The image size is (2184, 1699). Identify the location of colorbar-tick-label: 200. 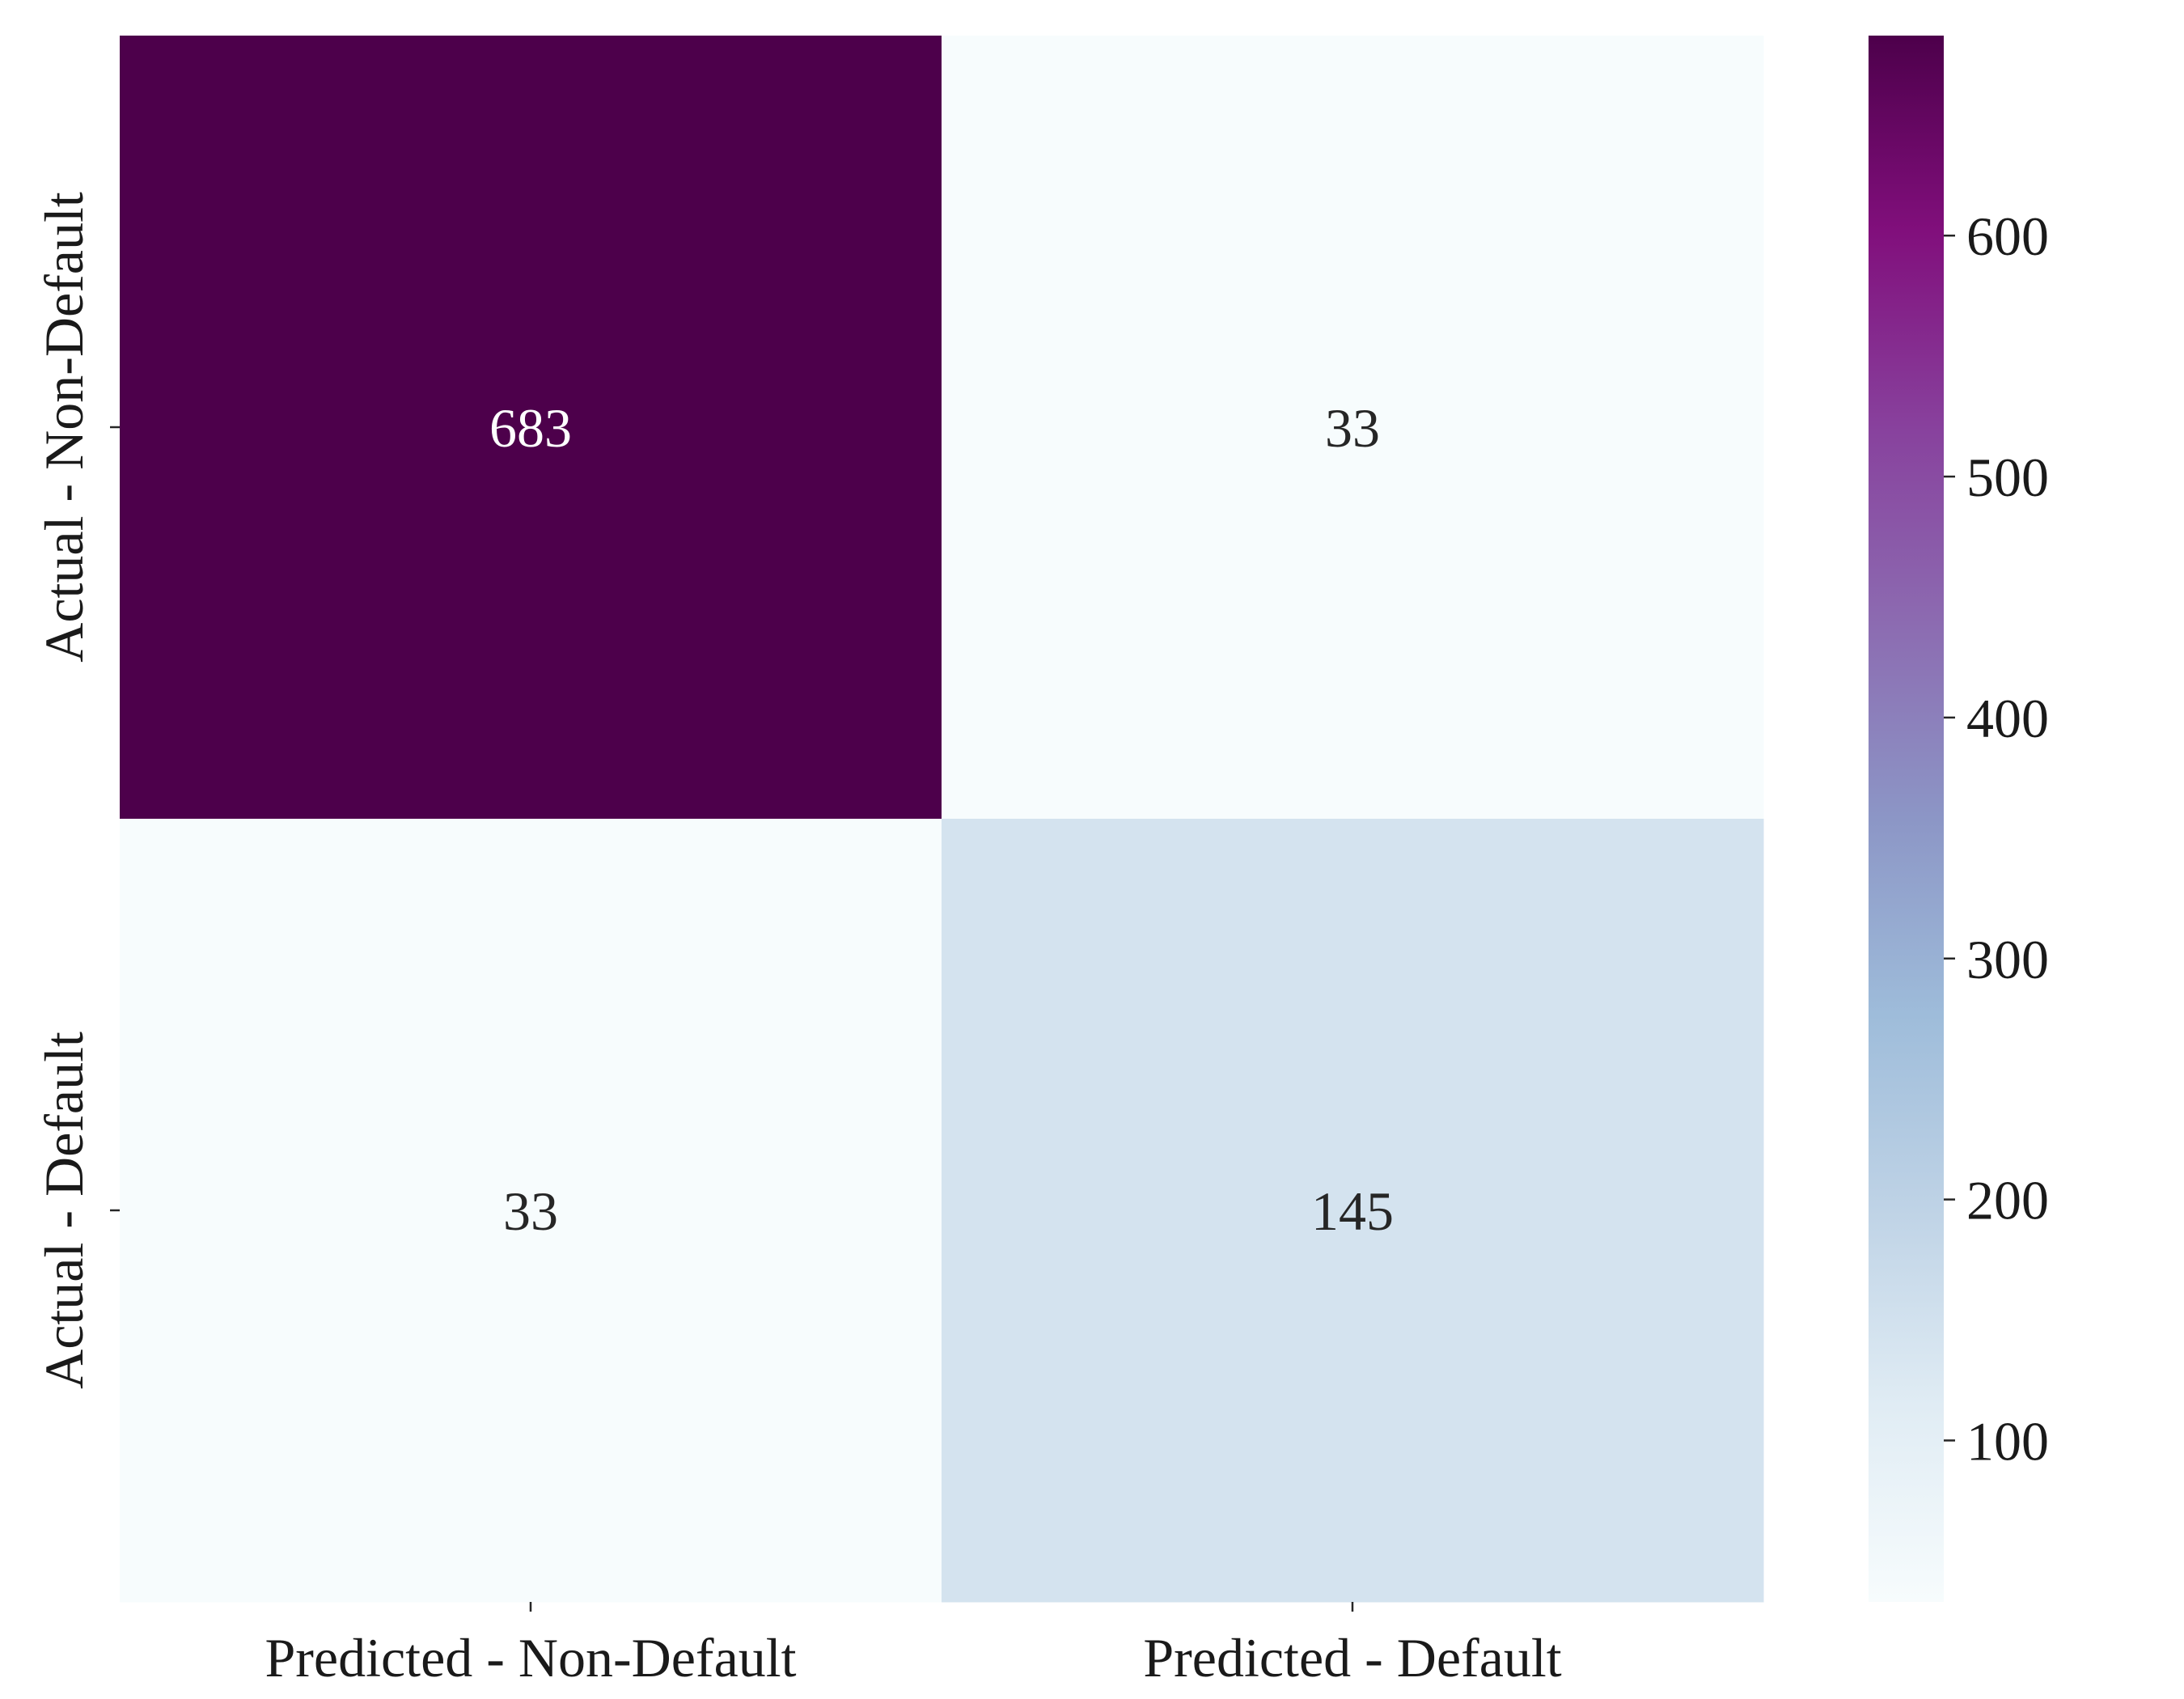
(2008, 1200).